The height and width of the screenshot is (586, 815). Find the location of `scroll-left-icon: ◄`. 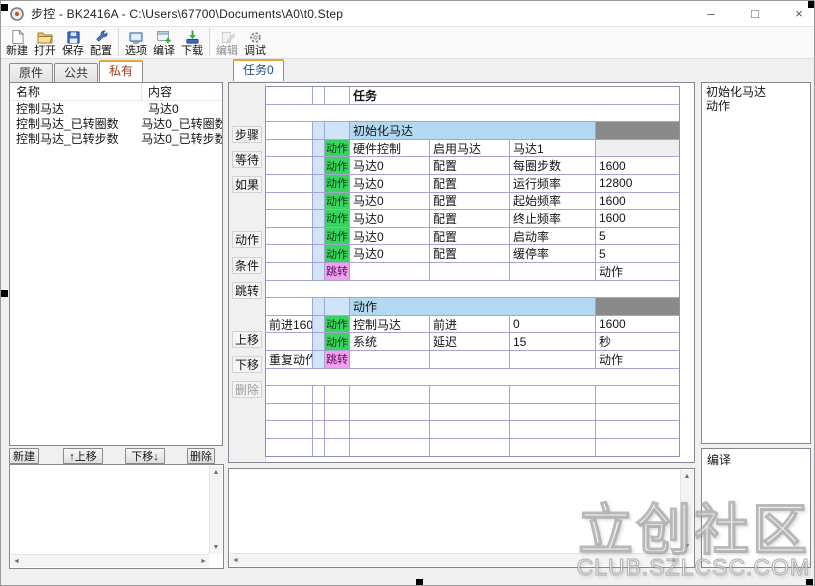

scroll-left-icon: ◄ is located at coordinates (235, 560).